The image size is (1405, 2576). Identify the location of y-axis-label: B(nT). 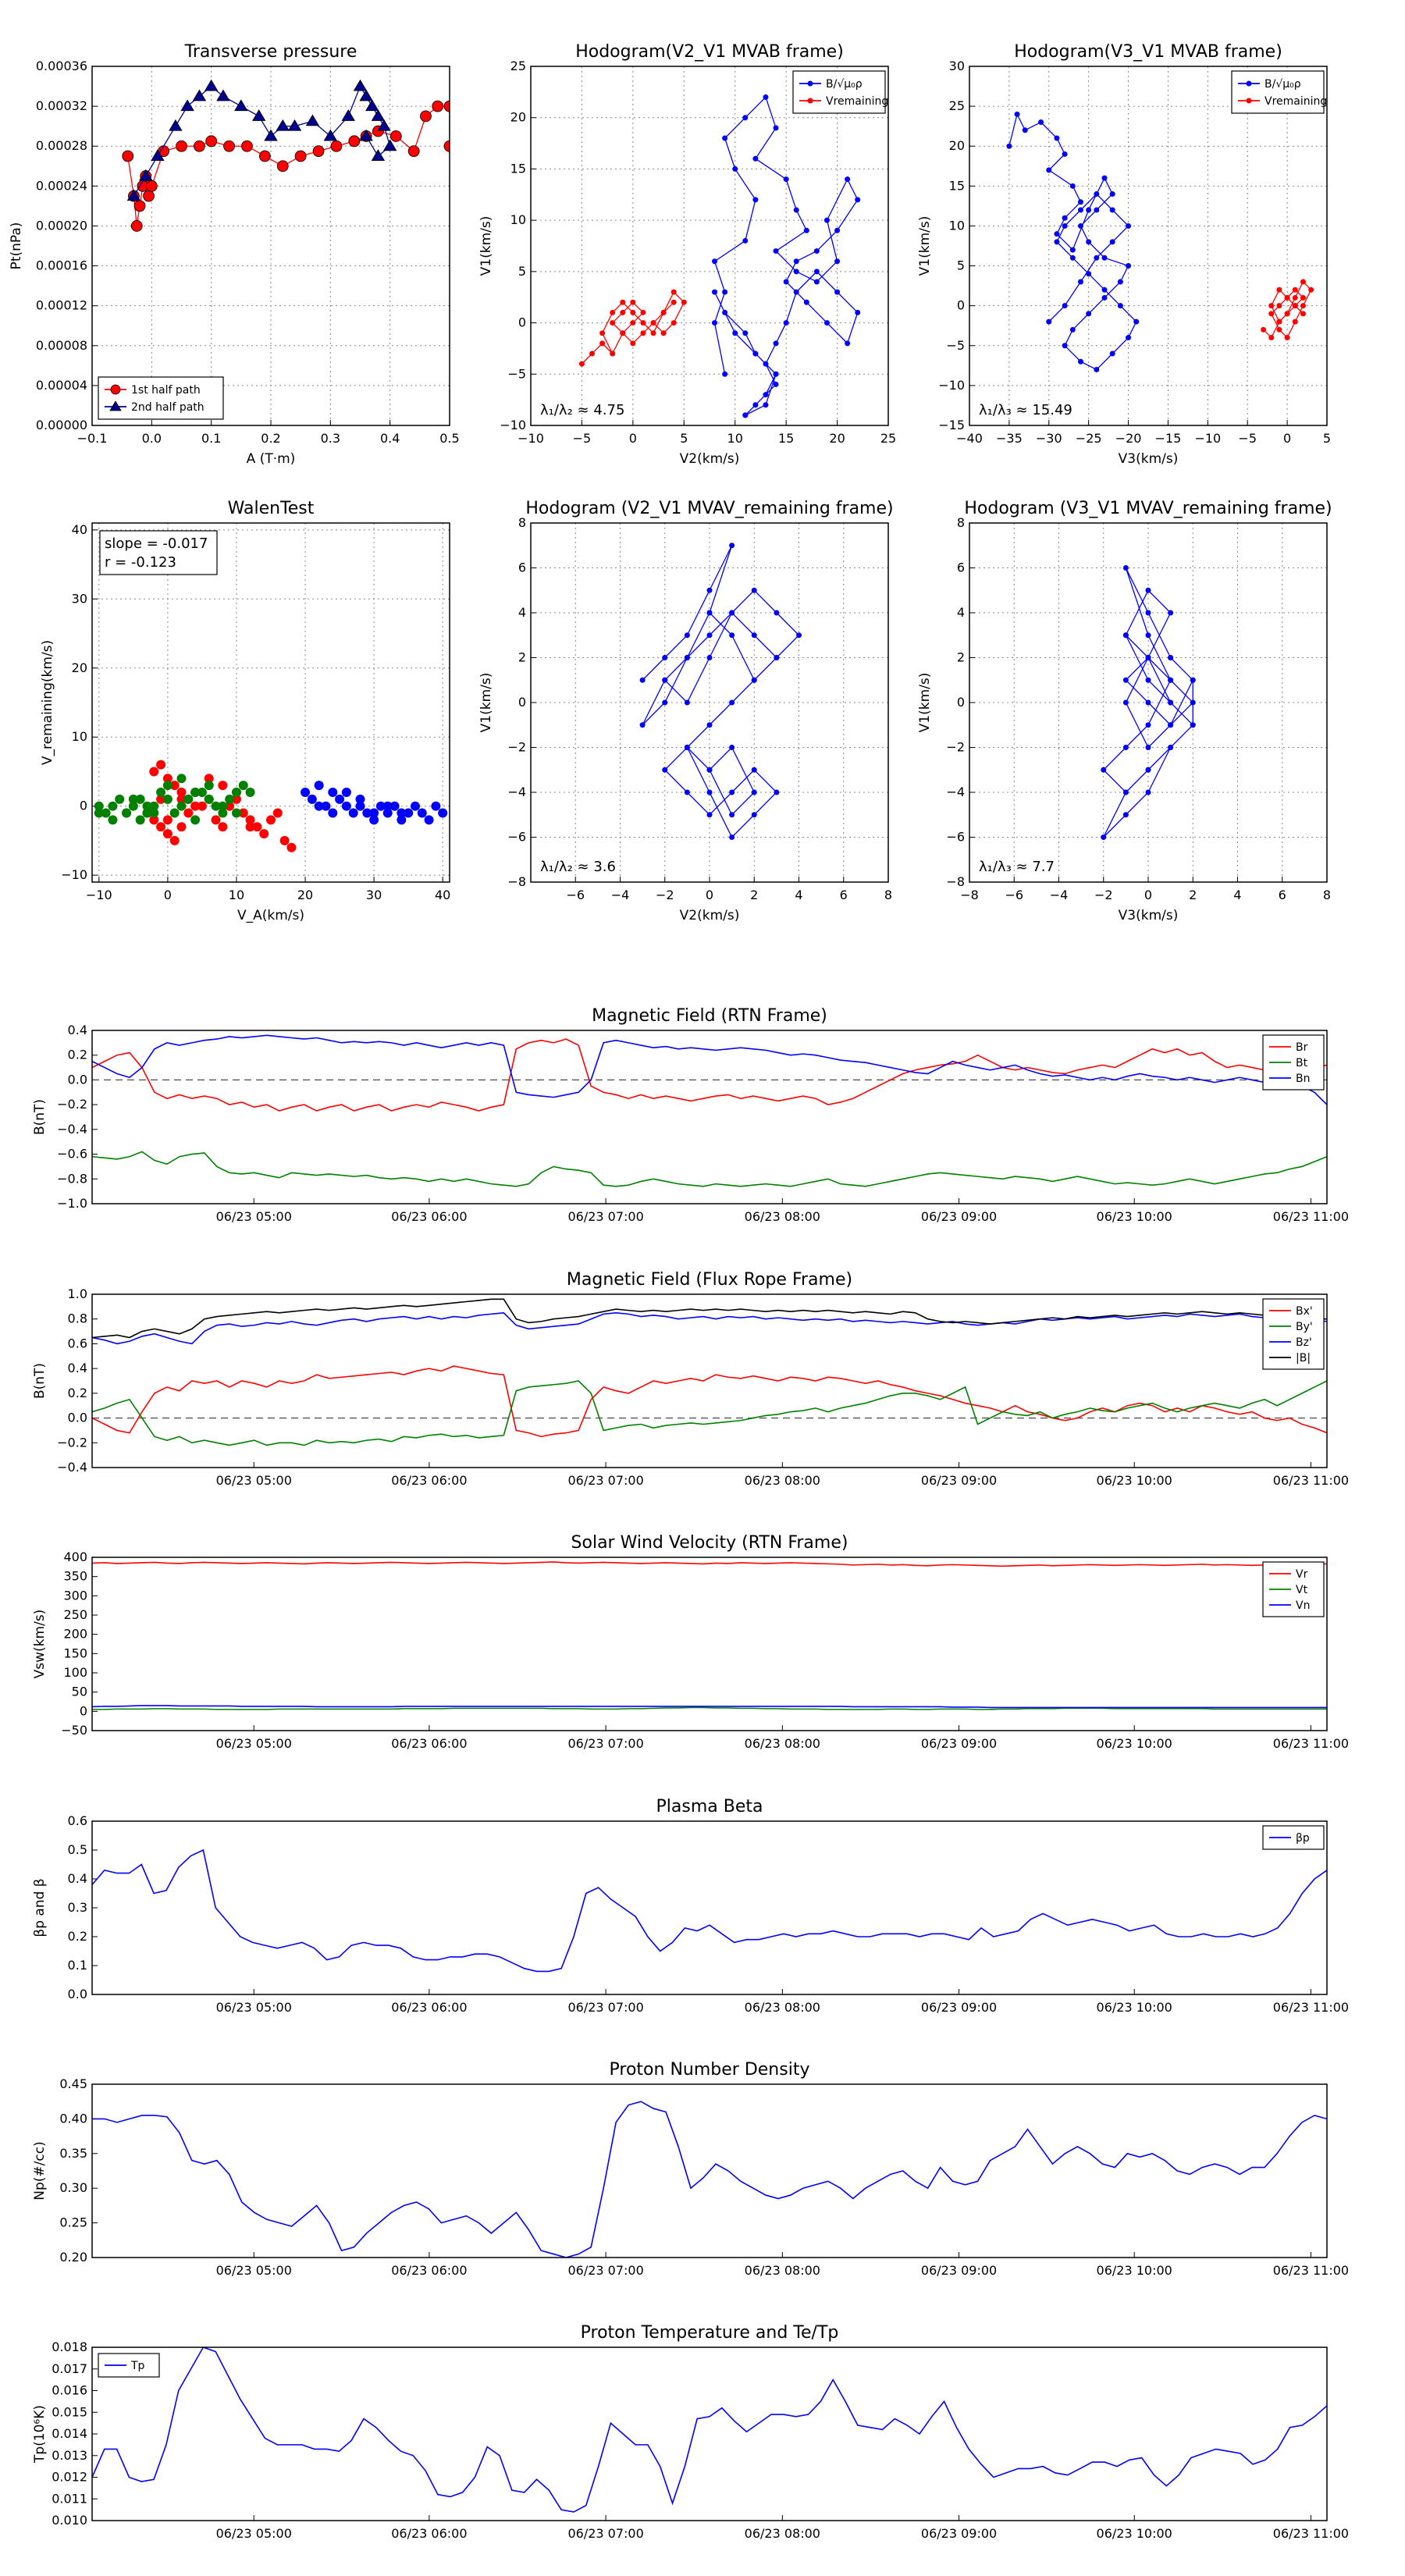
(40, 1117).